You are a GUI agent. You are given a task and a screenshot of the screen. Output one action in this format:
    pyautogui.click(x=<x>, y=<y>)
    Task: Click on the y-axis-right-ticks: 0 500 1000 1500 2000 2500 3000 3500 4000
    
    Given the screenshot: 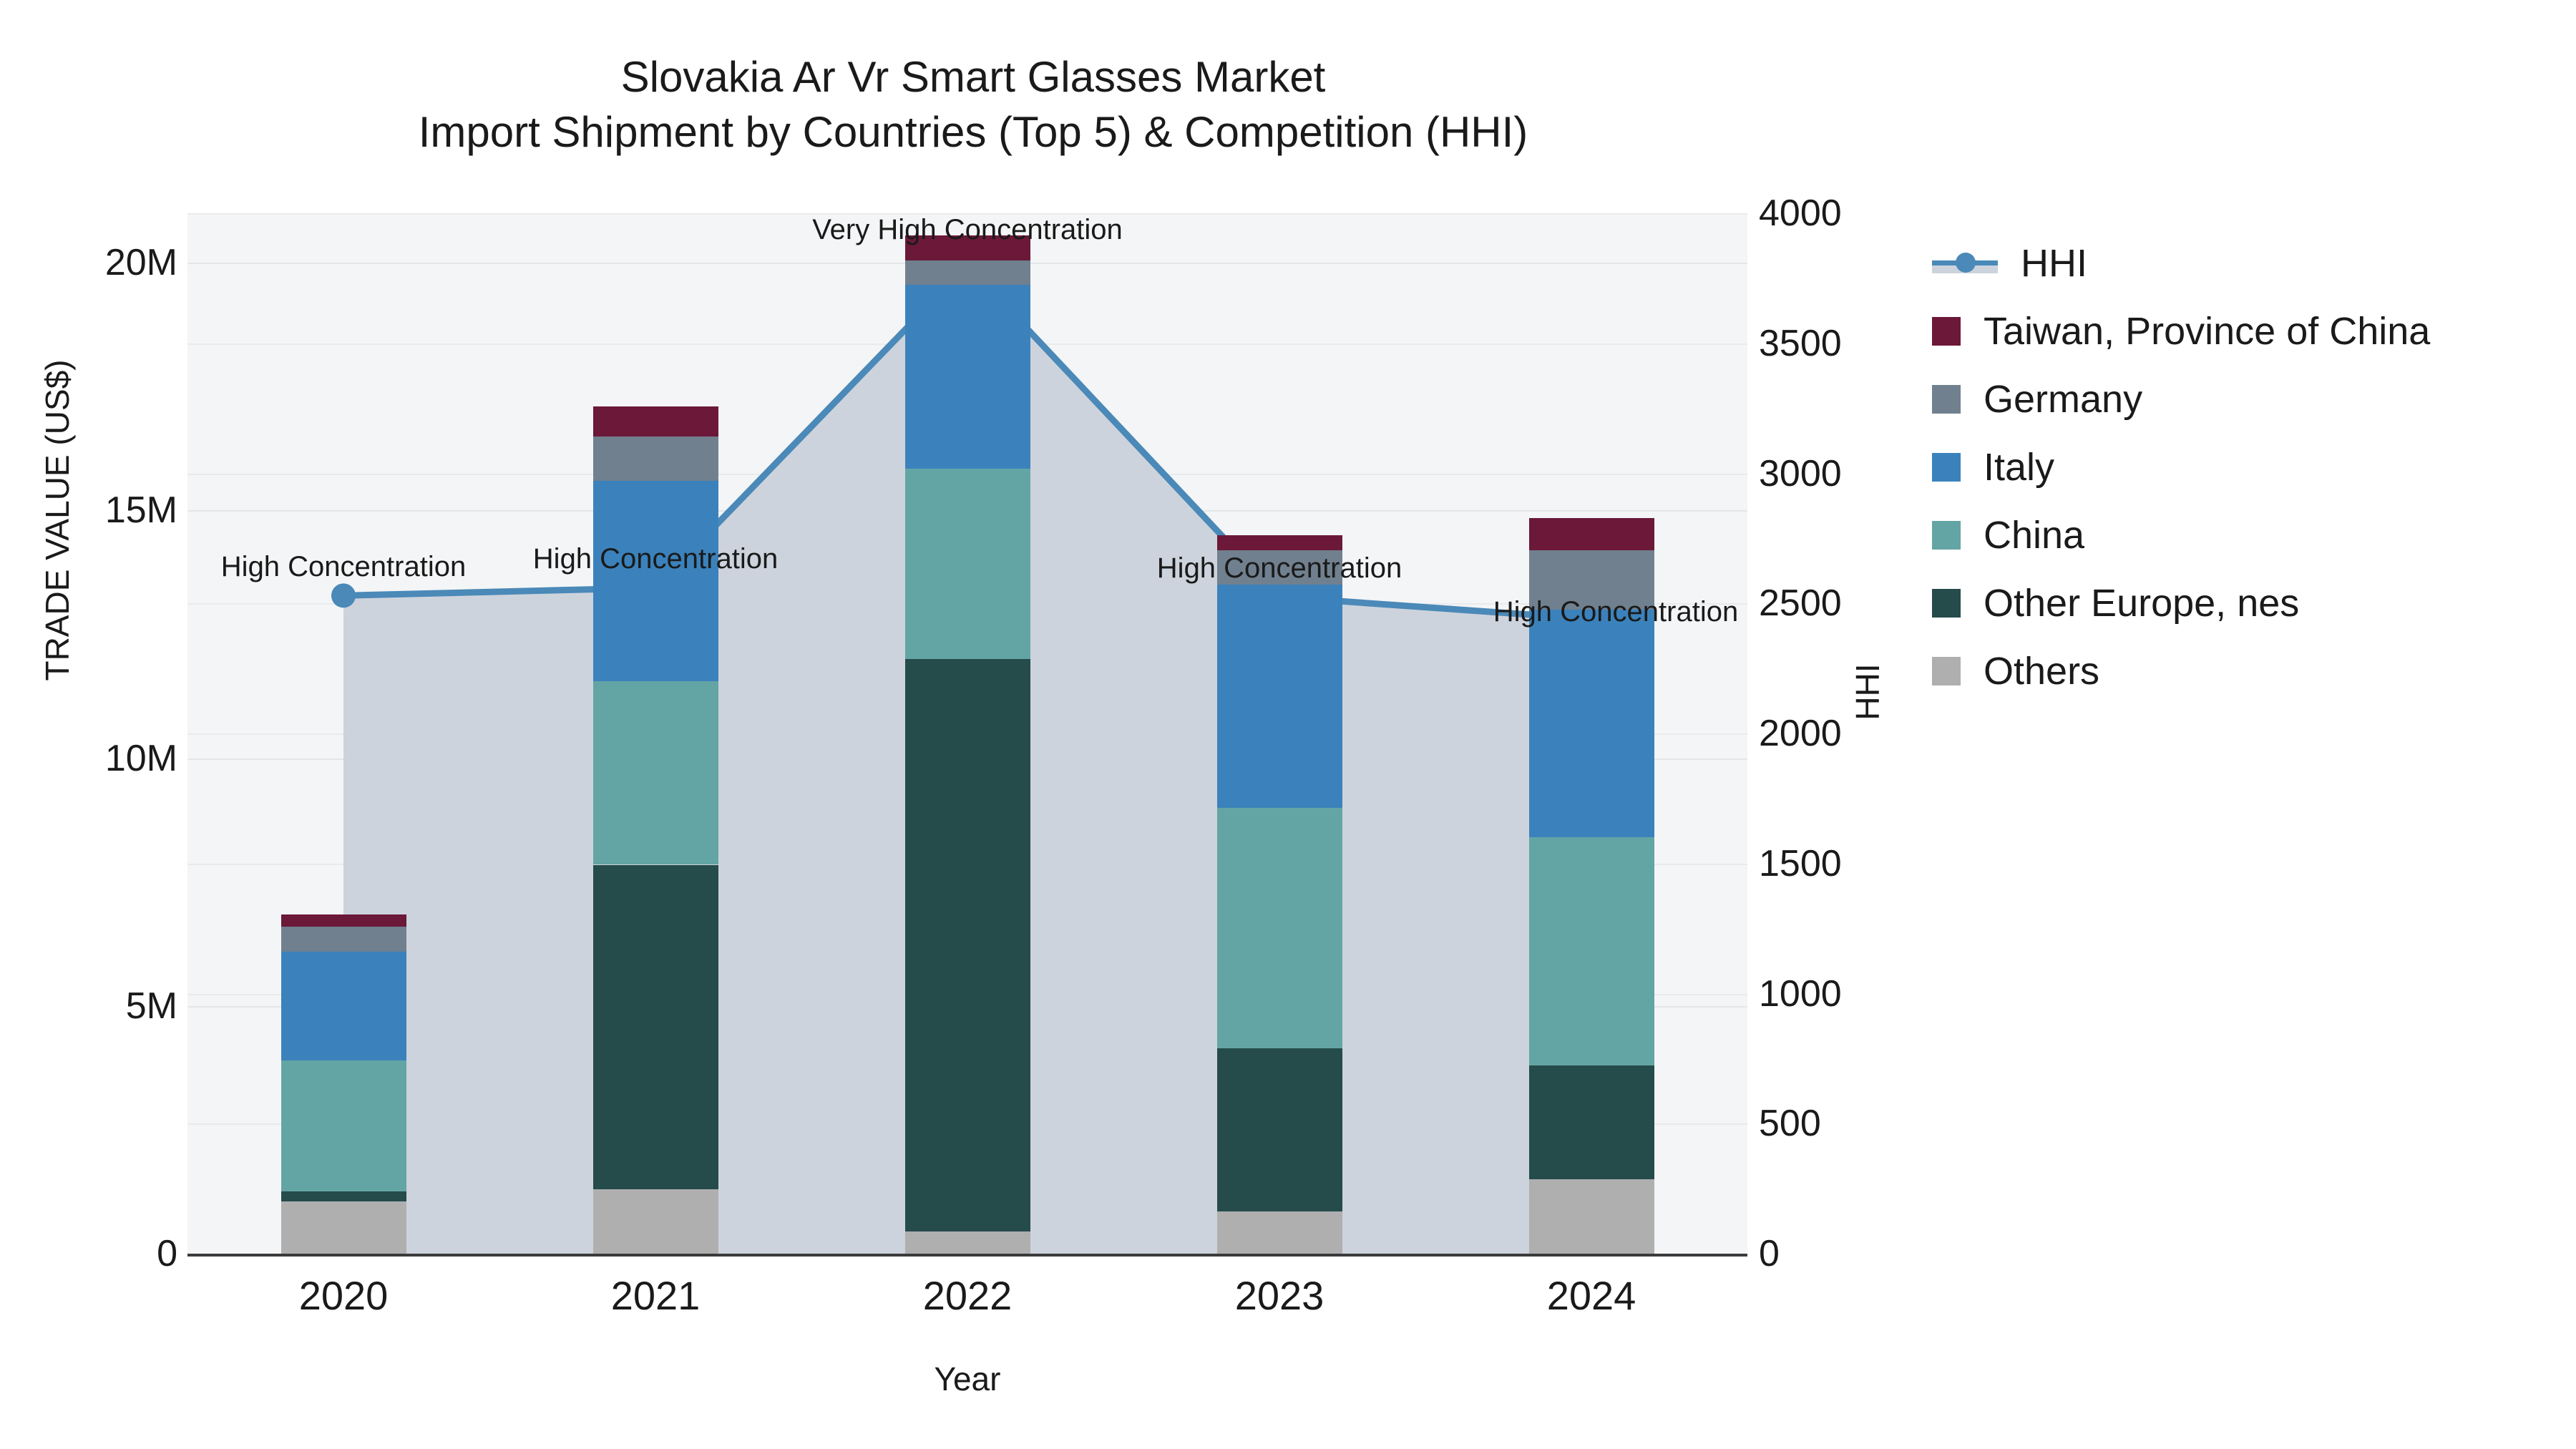 What is the action you would take?
    pyautogui.click(x=1843, y=724)
    